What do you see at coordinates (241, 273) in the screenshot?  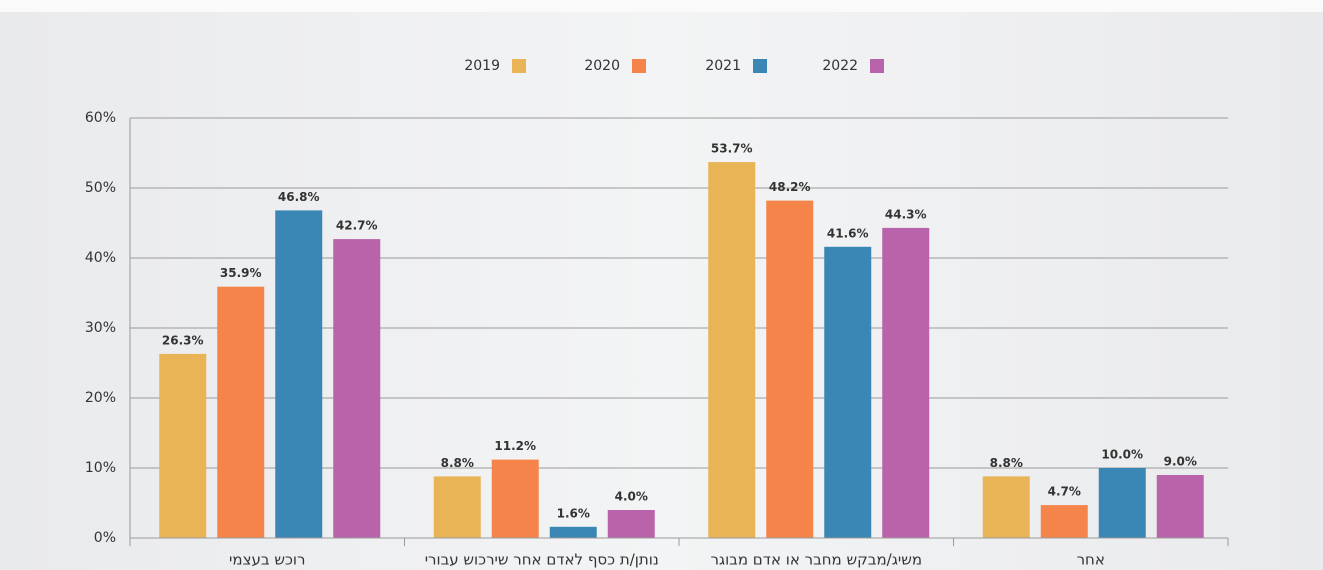 I see `value-label: 35.9%` at bounding box center [241, 273].